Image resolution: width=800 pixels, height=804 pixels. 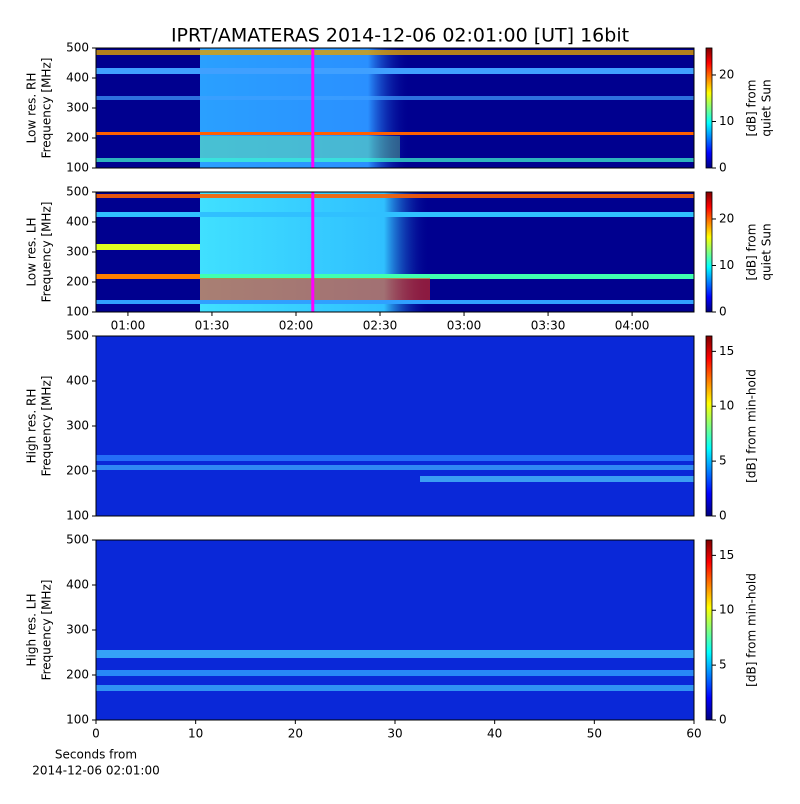 What do you see at coordinates (32, 251) in the screenshot?
I see `y-axis-label: Low res. LH` at bounding box center [32, 251].